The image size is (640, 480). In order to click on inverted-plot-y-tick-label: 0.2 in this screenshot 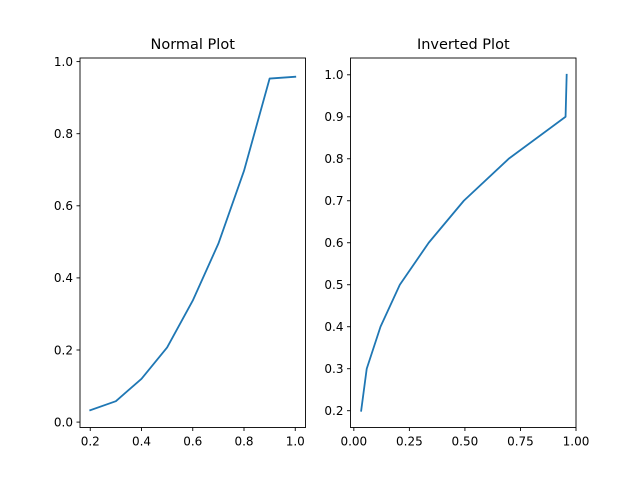, I will do `click(333, 411)`.